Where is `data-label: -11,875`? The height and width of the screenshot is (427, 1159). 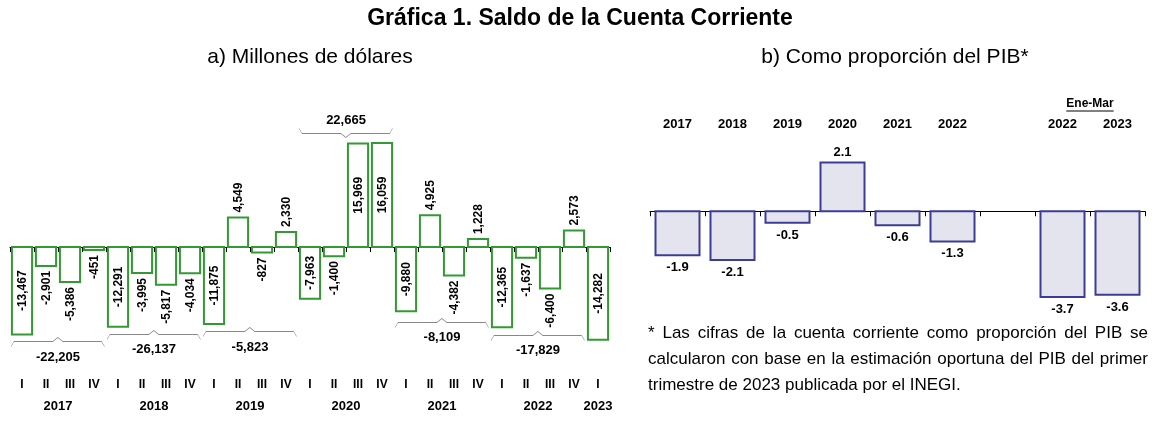 data-label: -11,875 is located at coordinates (214, 285).